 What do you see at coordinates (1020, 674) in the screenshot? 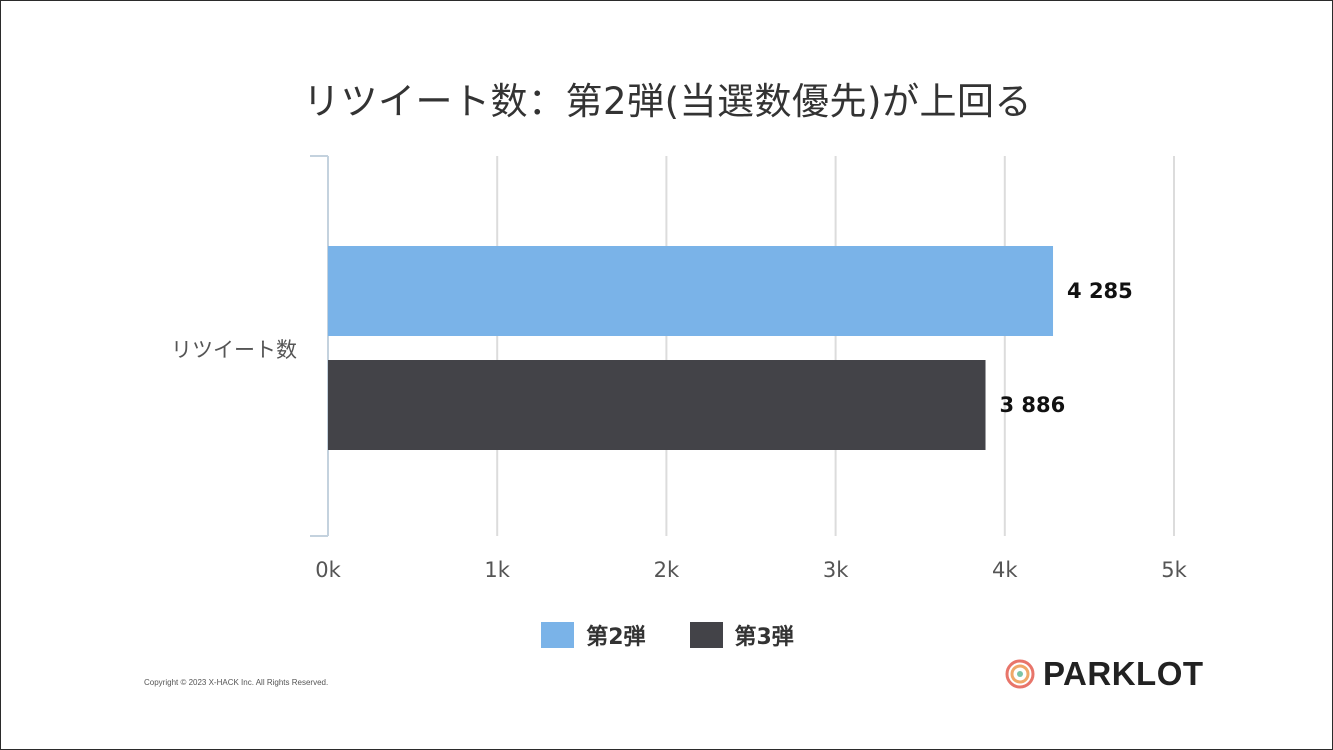
I see `parklot-logo-icon` at bounding box center [1020, 674].